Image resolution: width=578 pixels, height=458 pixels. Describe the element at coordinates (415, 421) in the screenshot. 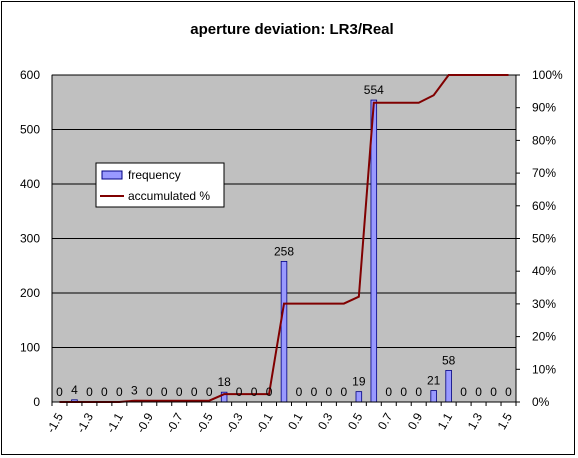

I see `x-tick-label: 0.9` at that location.